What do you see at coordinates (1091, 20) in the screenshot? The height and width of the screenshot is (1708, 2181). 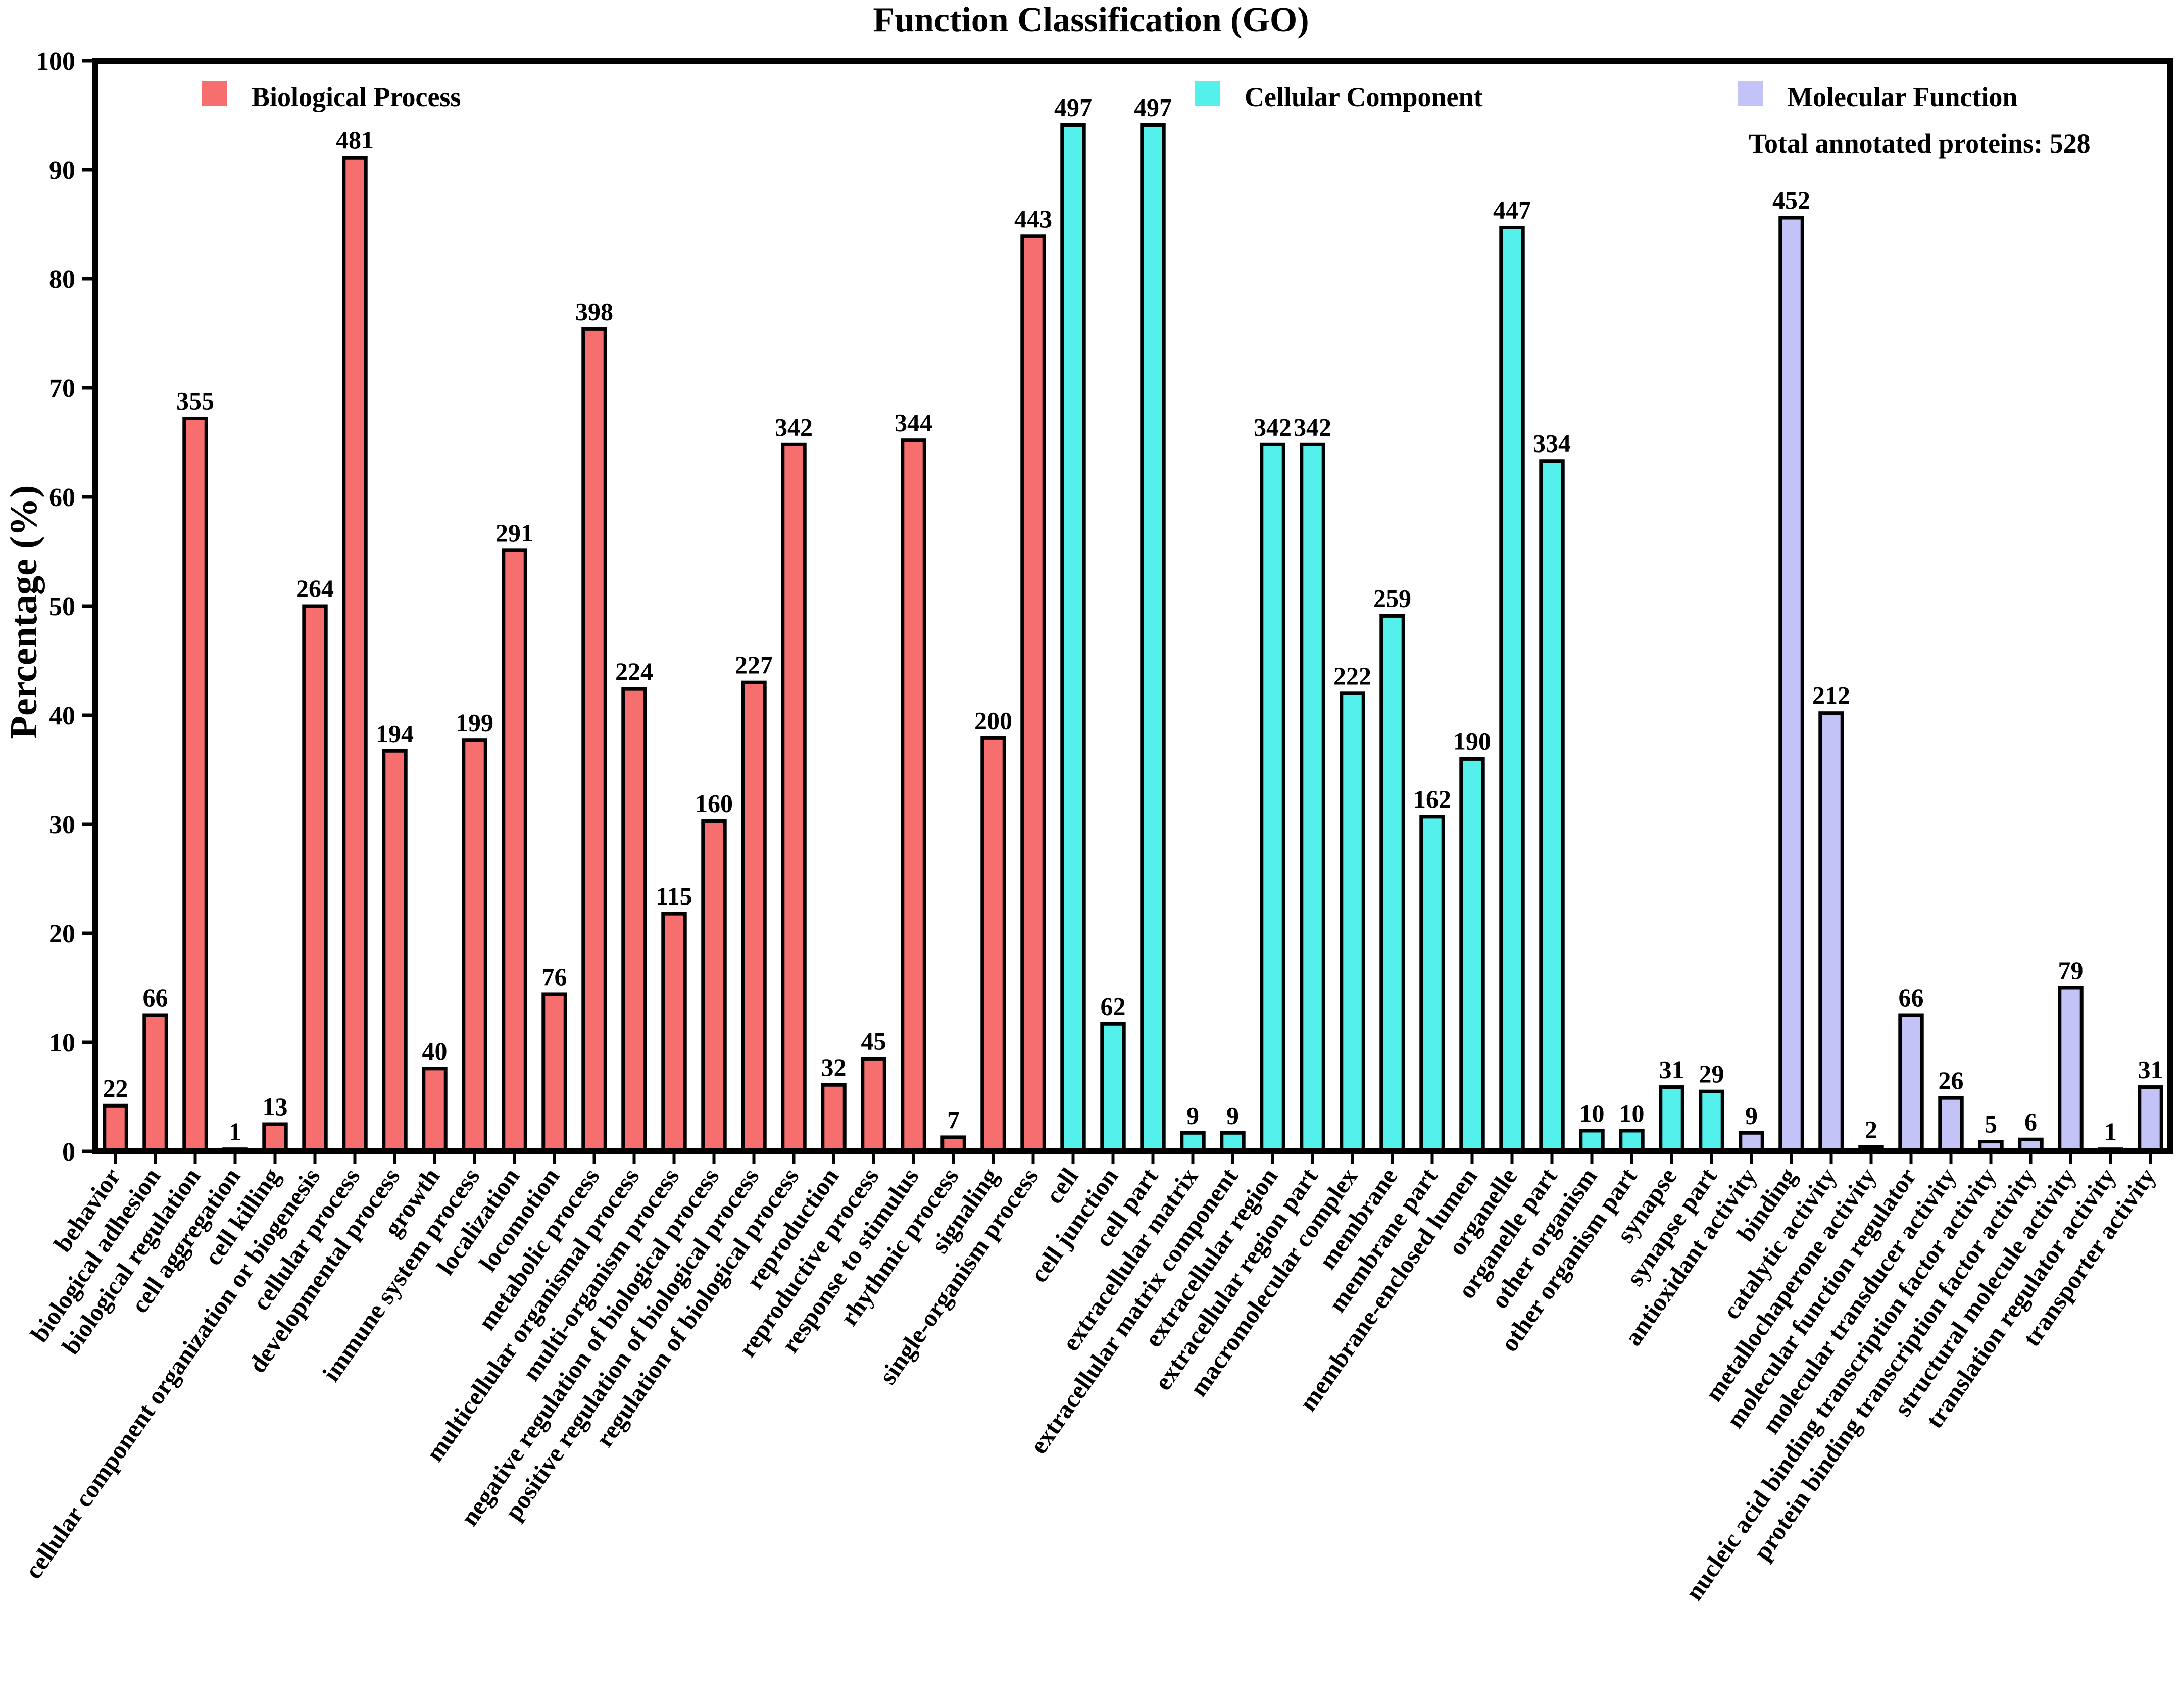 I see `chart-title: Function Classification (GO)` at bounding box center [1091, 20].